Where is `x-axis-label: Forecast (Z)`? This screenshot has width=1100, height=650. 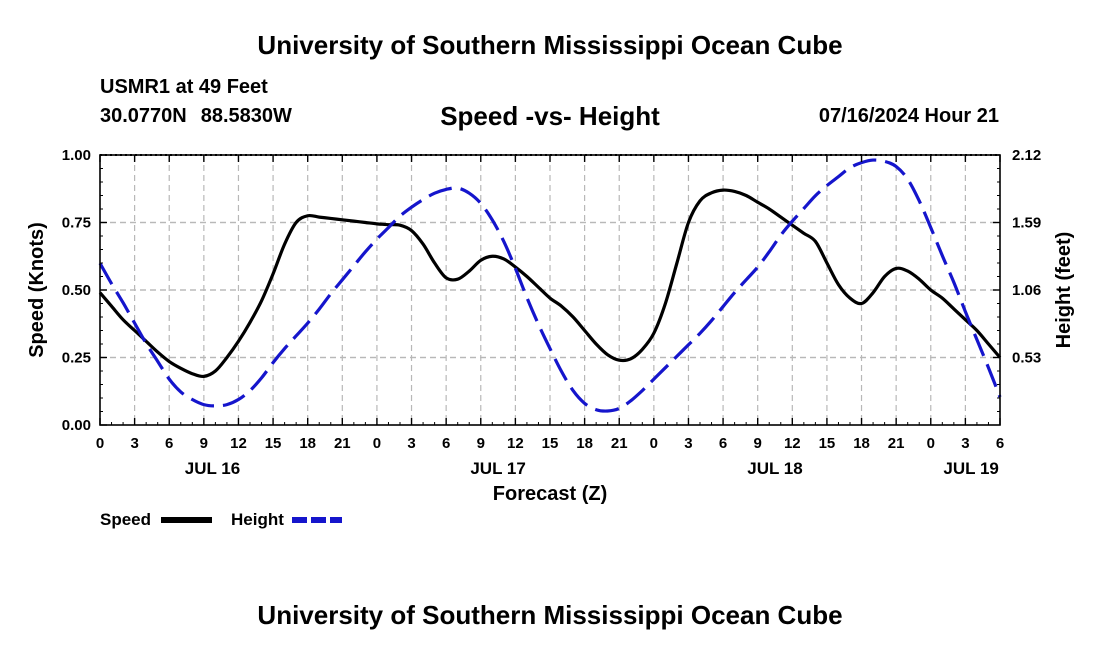 x-axis-label: Forecast (Z) is located at coordinates (550, 494).